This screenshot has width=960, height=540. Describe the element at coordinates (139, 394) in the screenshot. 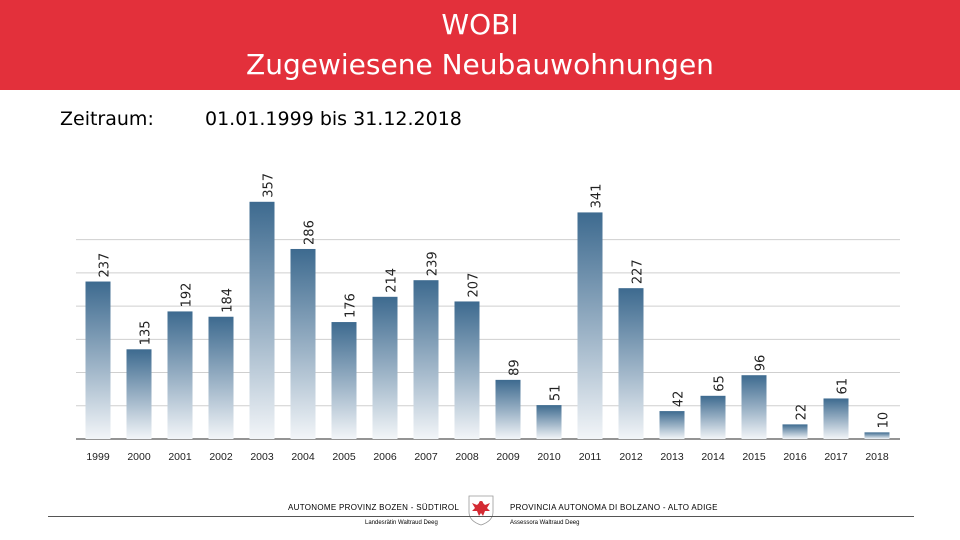

I see `bar-2000` at that location.